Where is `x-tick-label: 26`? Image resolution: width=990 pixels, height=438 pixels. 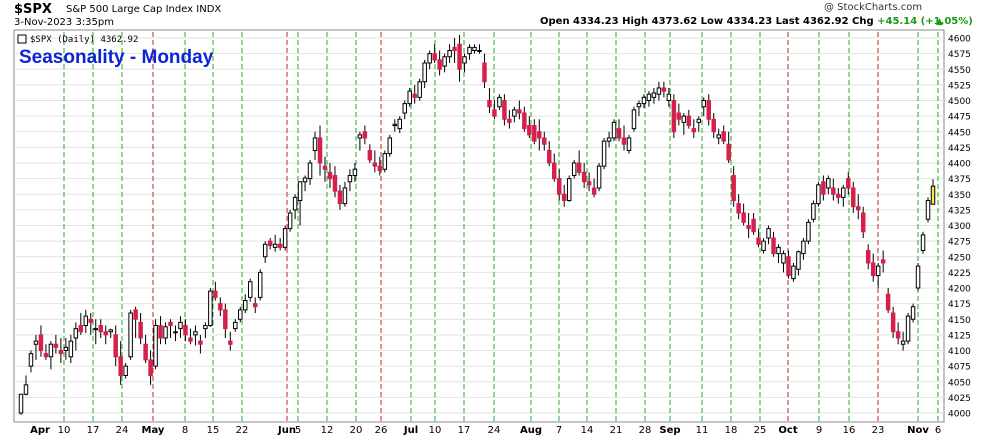
x-tick-label: 26 is located at coordinates (381, 430).